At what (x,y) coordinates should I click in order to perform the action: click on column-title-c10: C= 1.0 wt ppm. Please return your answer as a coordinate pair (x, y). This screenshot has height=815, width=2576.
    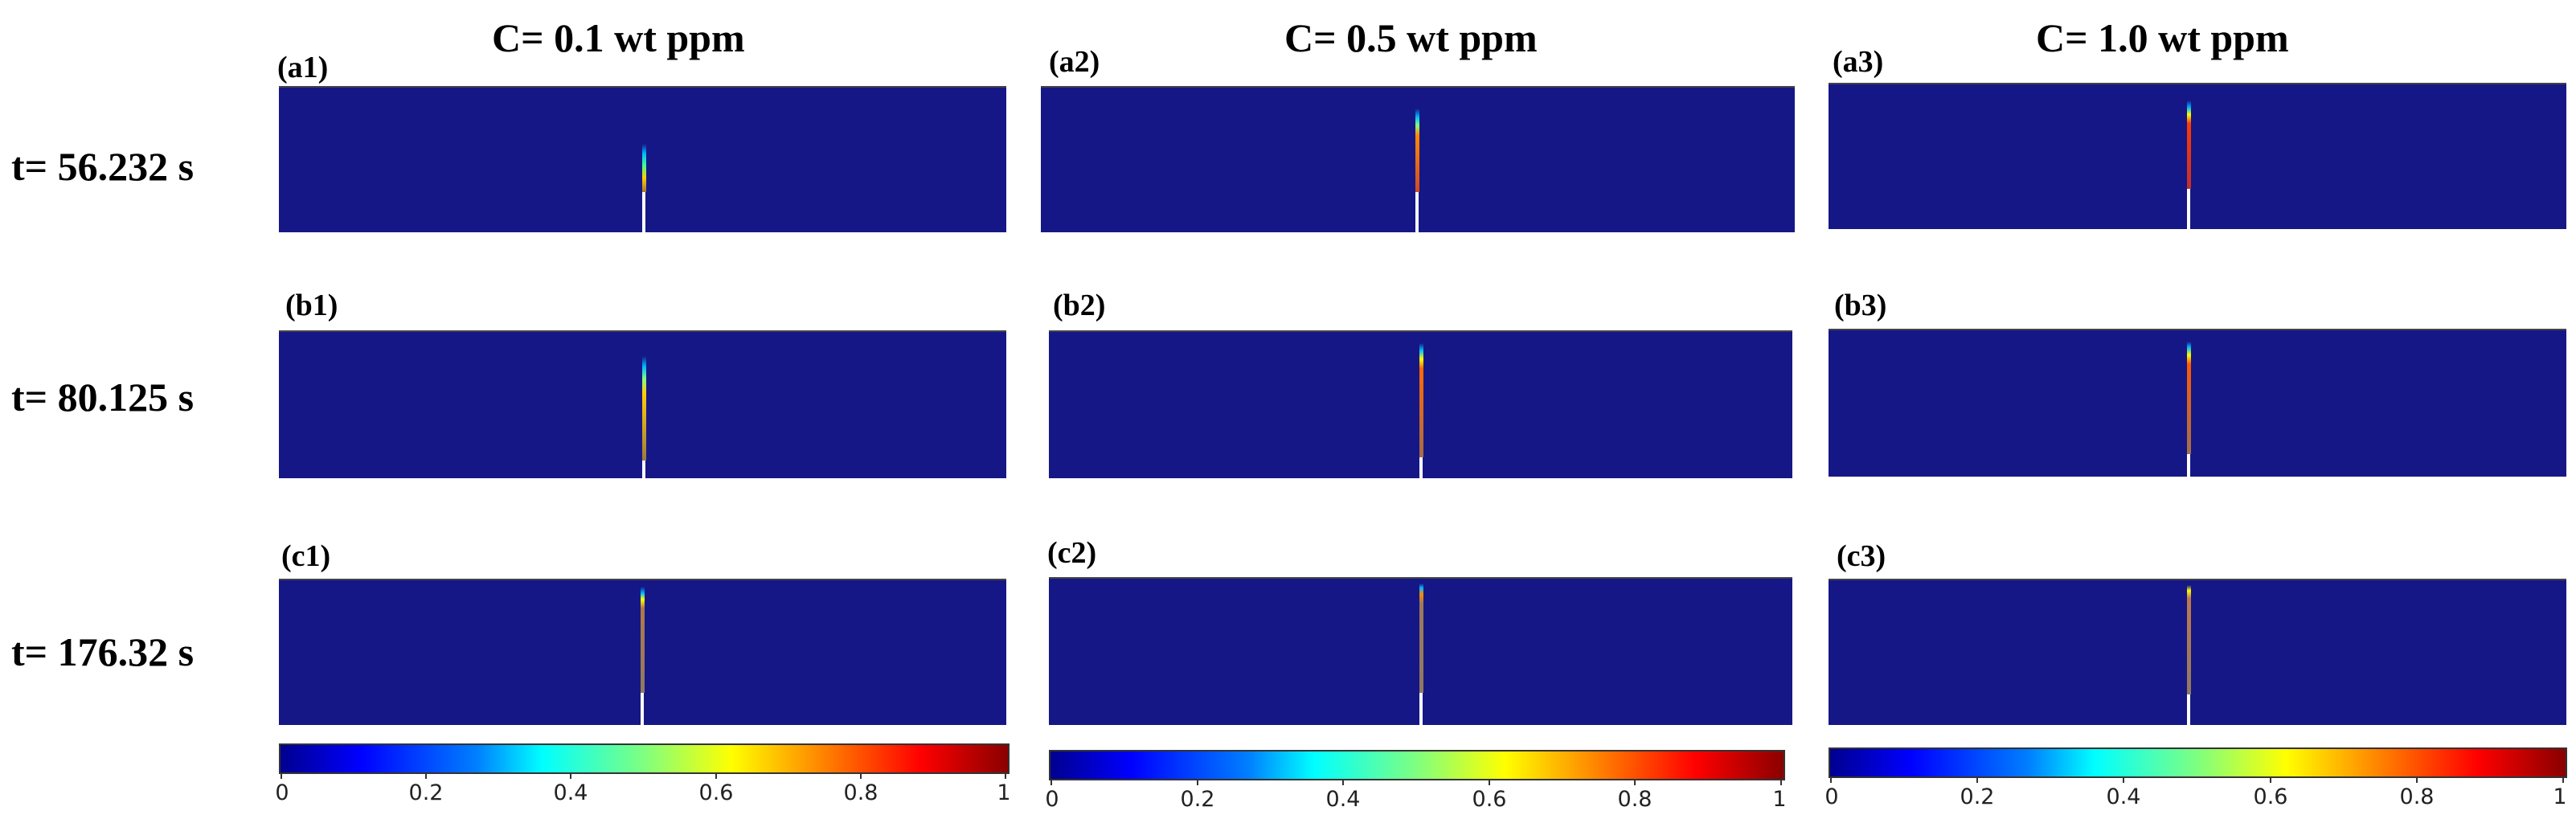
    Looking at the image, I should click on (2162, 37).